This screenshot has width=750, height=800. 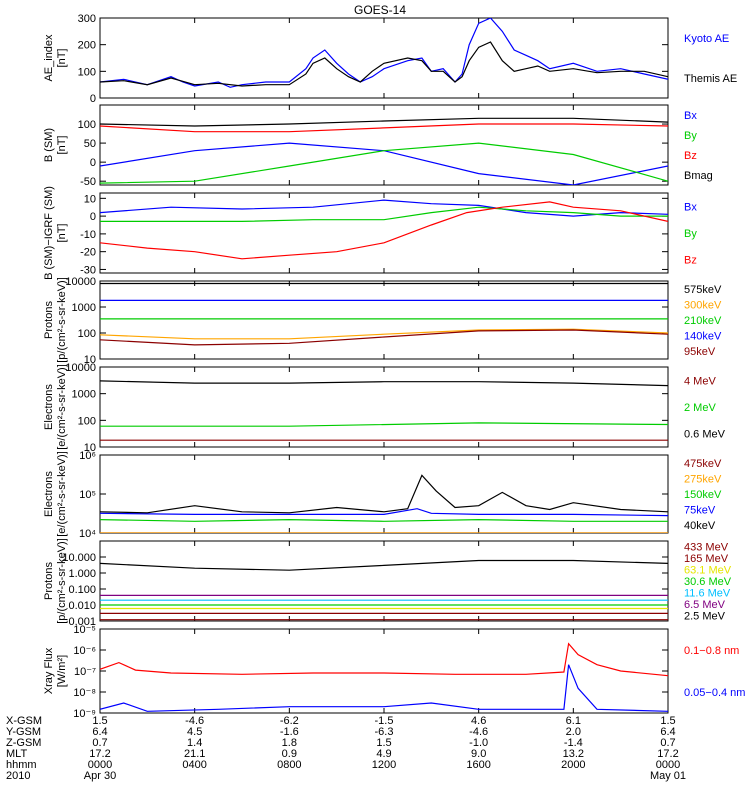 I want to click on series-line-75kev, so click(x=384, y=512).